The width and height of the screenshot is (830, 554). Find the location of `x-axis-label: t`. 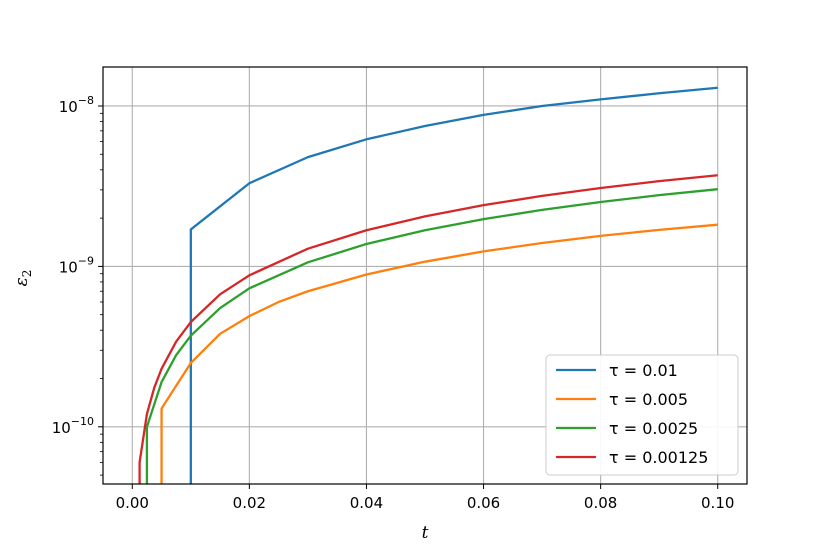

x-axis-label: t is located at coordinates (425, 533).